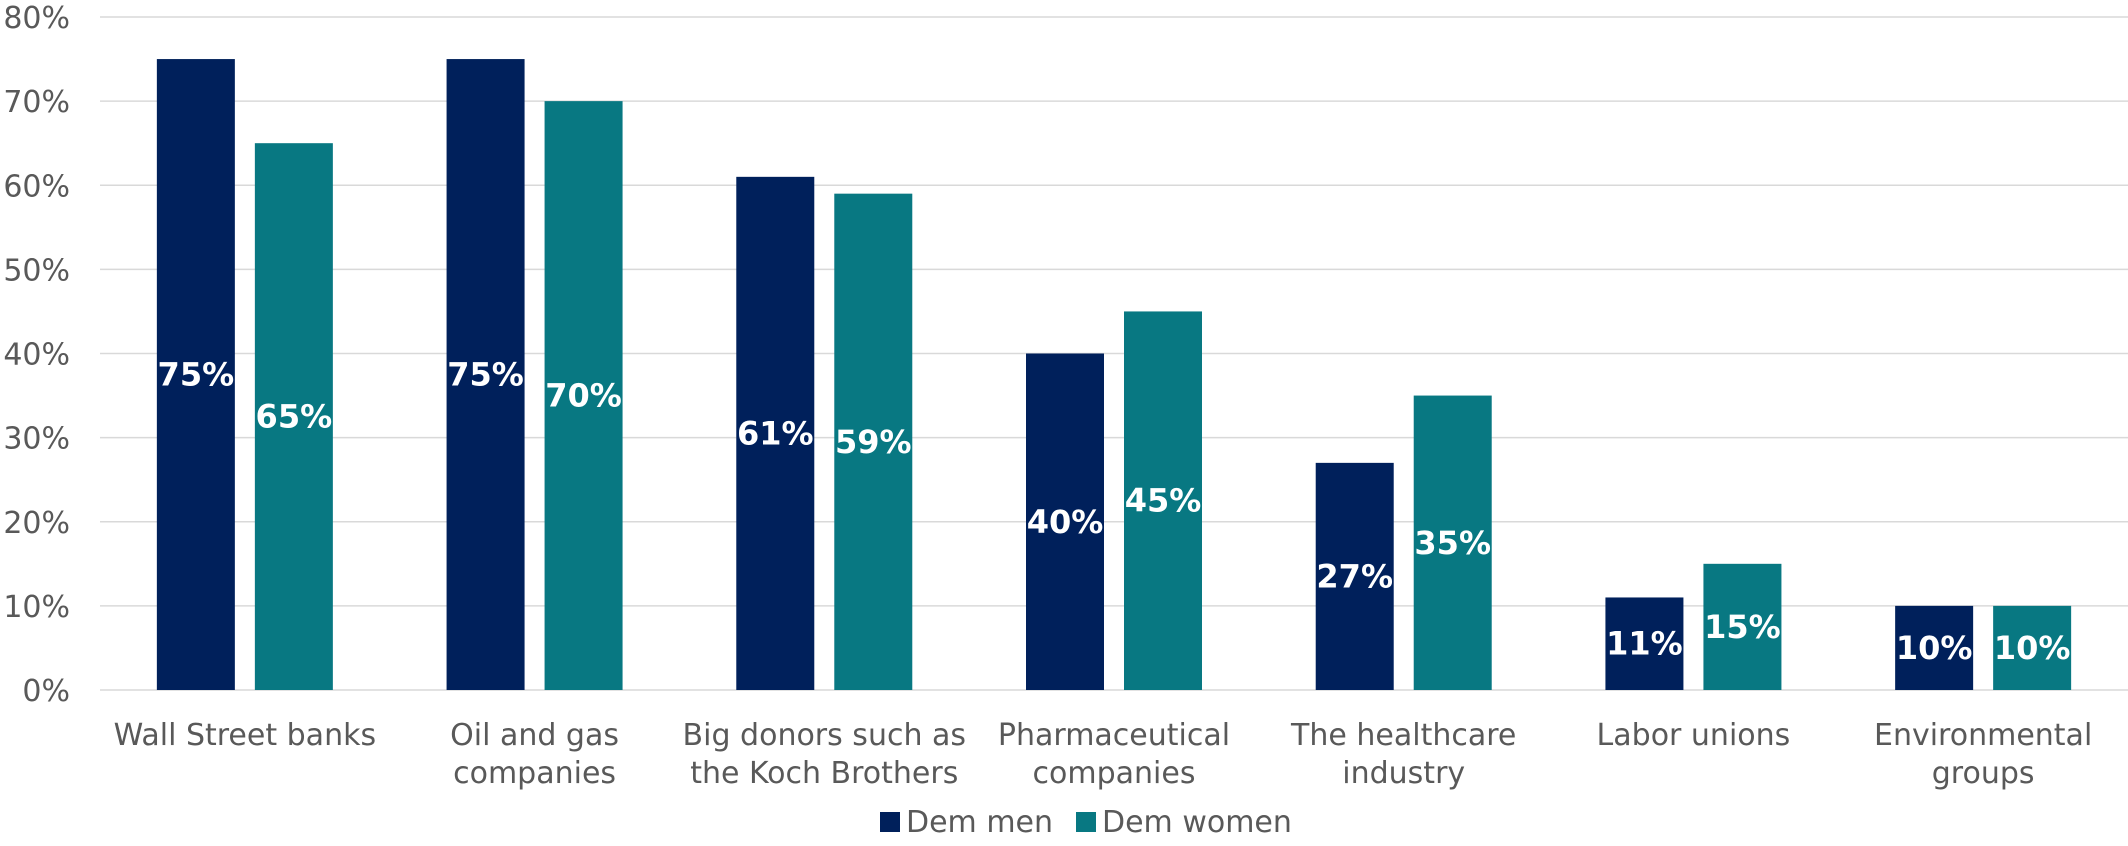 The height and width of the screenshot is (846, 2128). Describe the element at coordinates (824, 754) in the screenshot. I see `category-label: Big donors such as the Koch Brothers` at that location.